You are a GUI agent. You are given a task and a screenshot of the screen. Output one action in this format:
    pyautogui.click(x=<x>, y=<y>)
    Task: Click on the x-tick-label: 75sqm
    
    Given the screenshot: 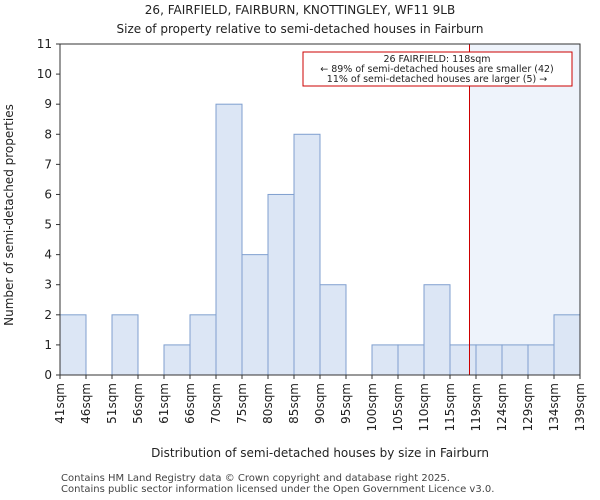 What is the action you would take?
    pyautogui.click(x=242, y=403)
    